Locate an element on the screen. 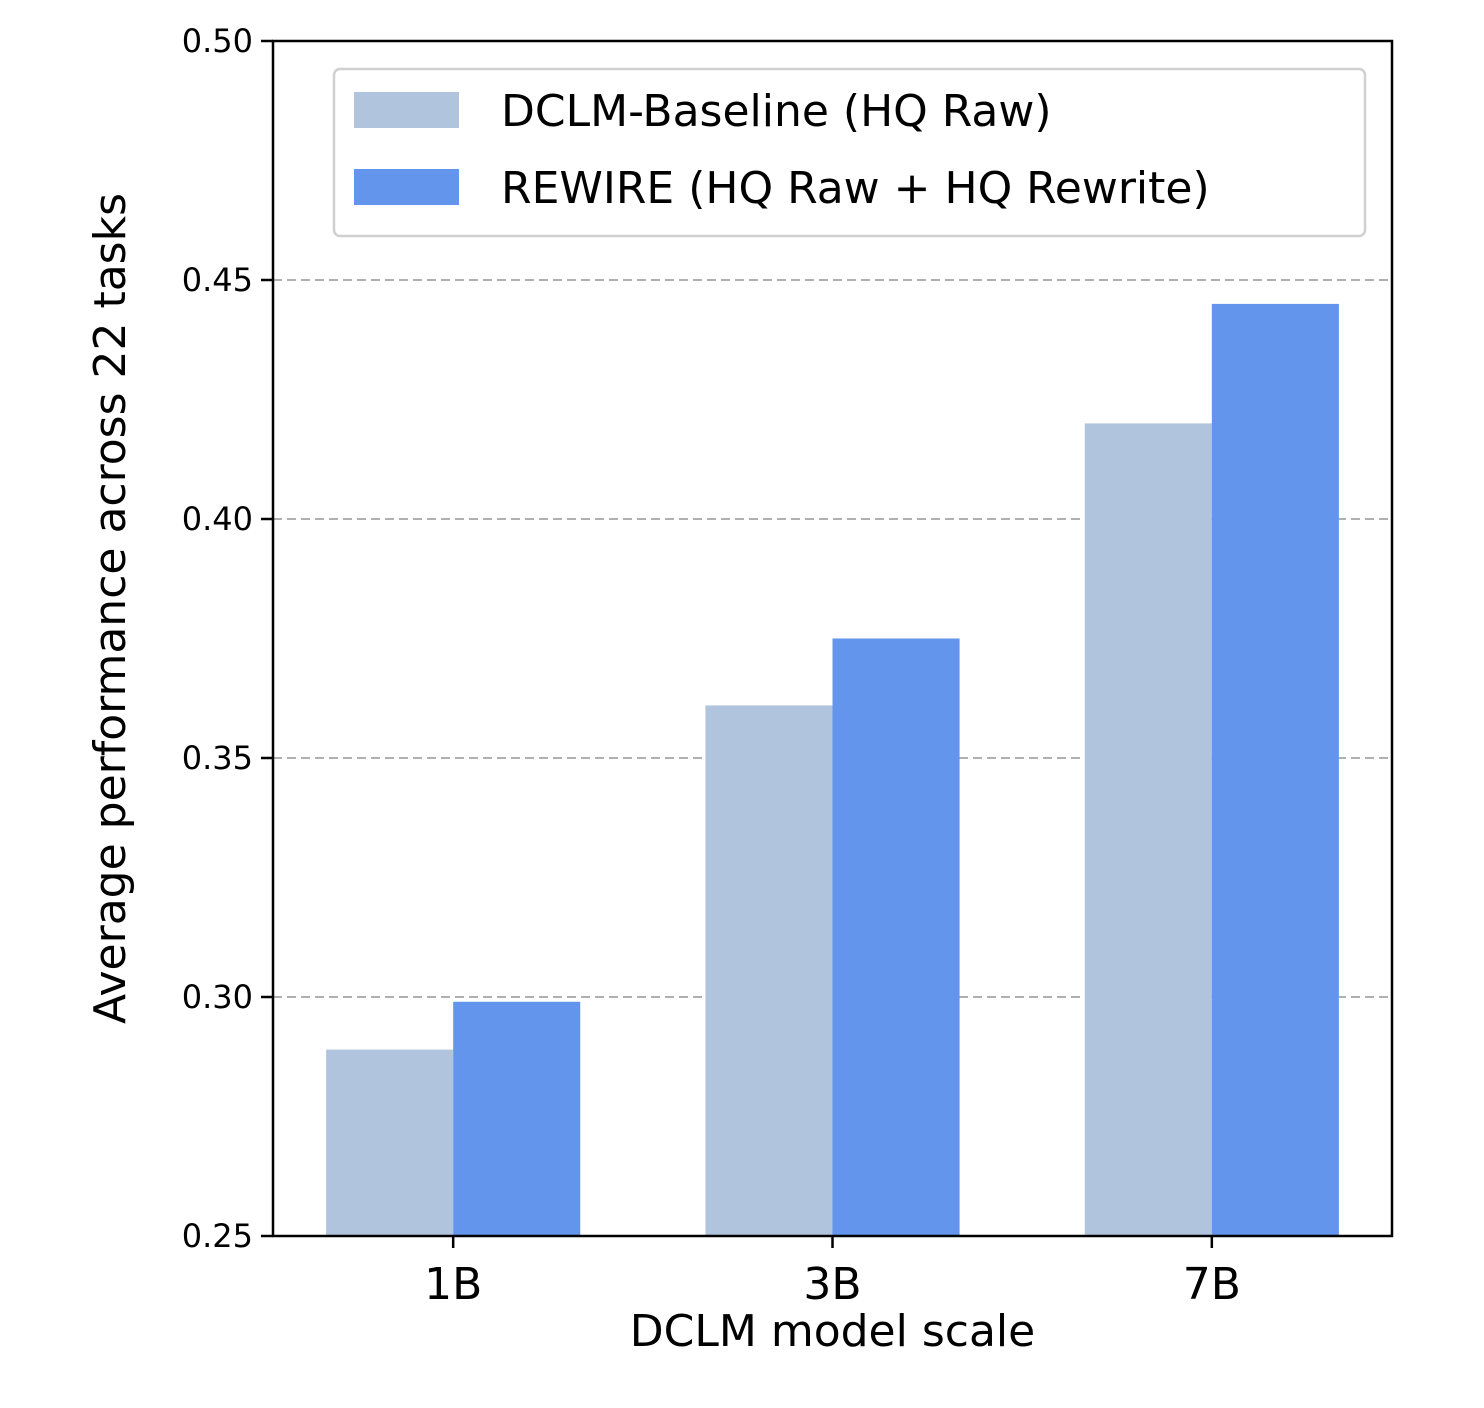 The width and height of the screenshot is (1484, 1408). x-axis-ticks: 1B 3B 7B is located at coordinates (832, 1273).